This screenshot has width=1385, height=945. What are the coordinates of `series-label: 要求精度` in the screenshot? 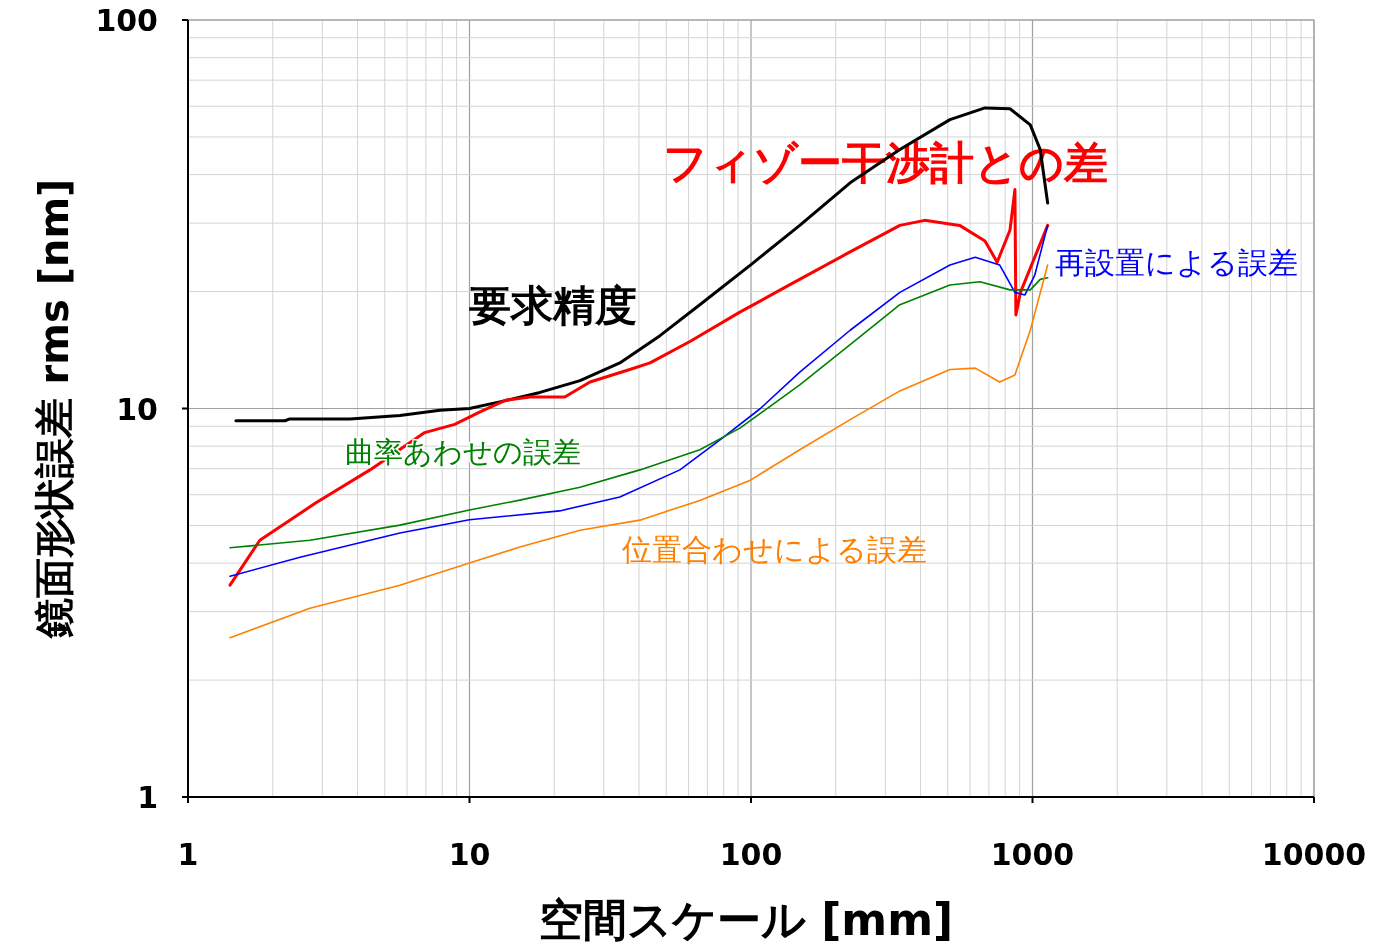 It's located at (553, 305).